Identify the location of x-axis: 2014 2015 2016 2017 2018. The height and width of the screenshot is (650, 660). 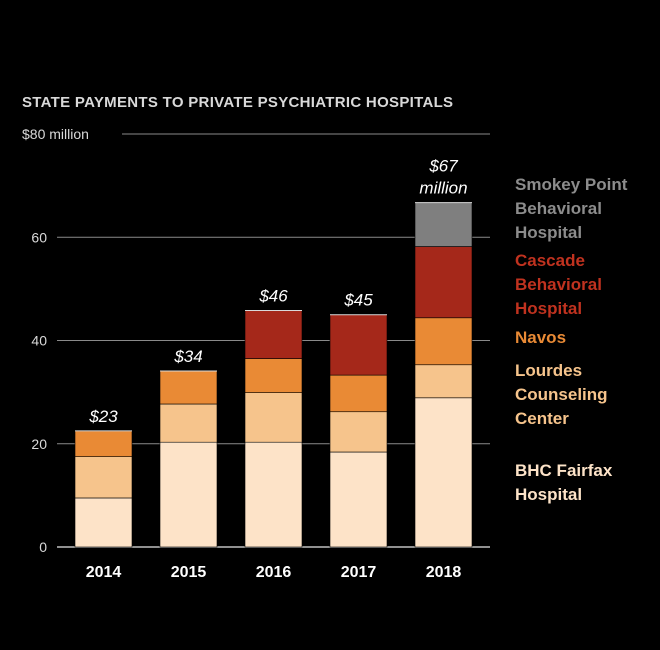
(274, 572).